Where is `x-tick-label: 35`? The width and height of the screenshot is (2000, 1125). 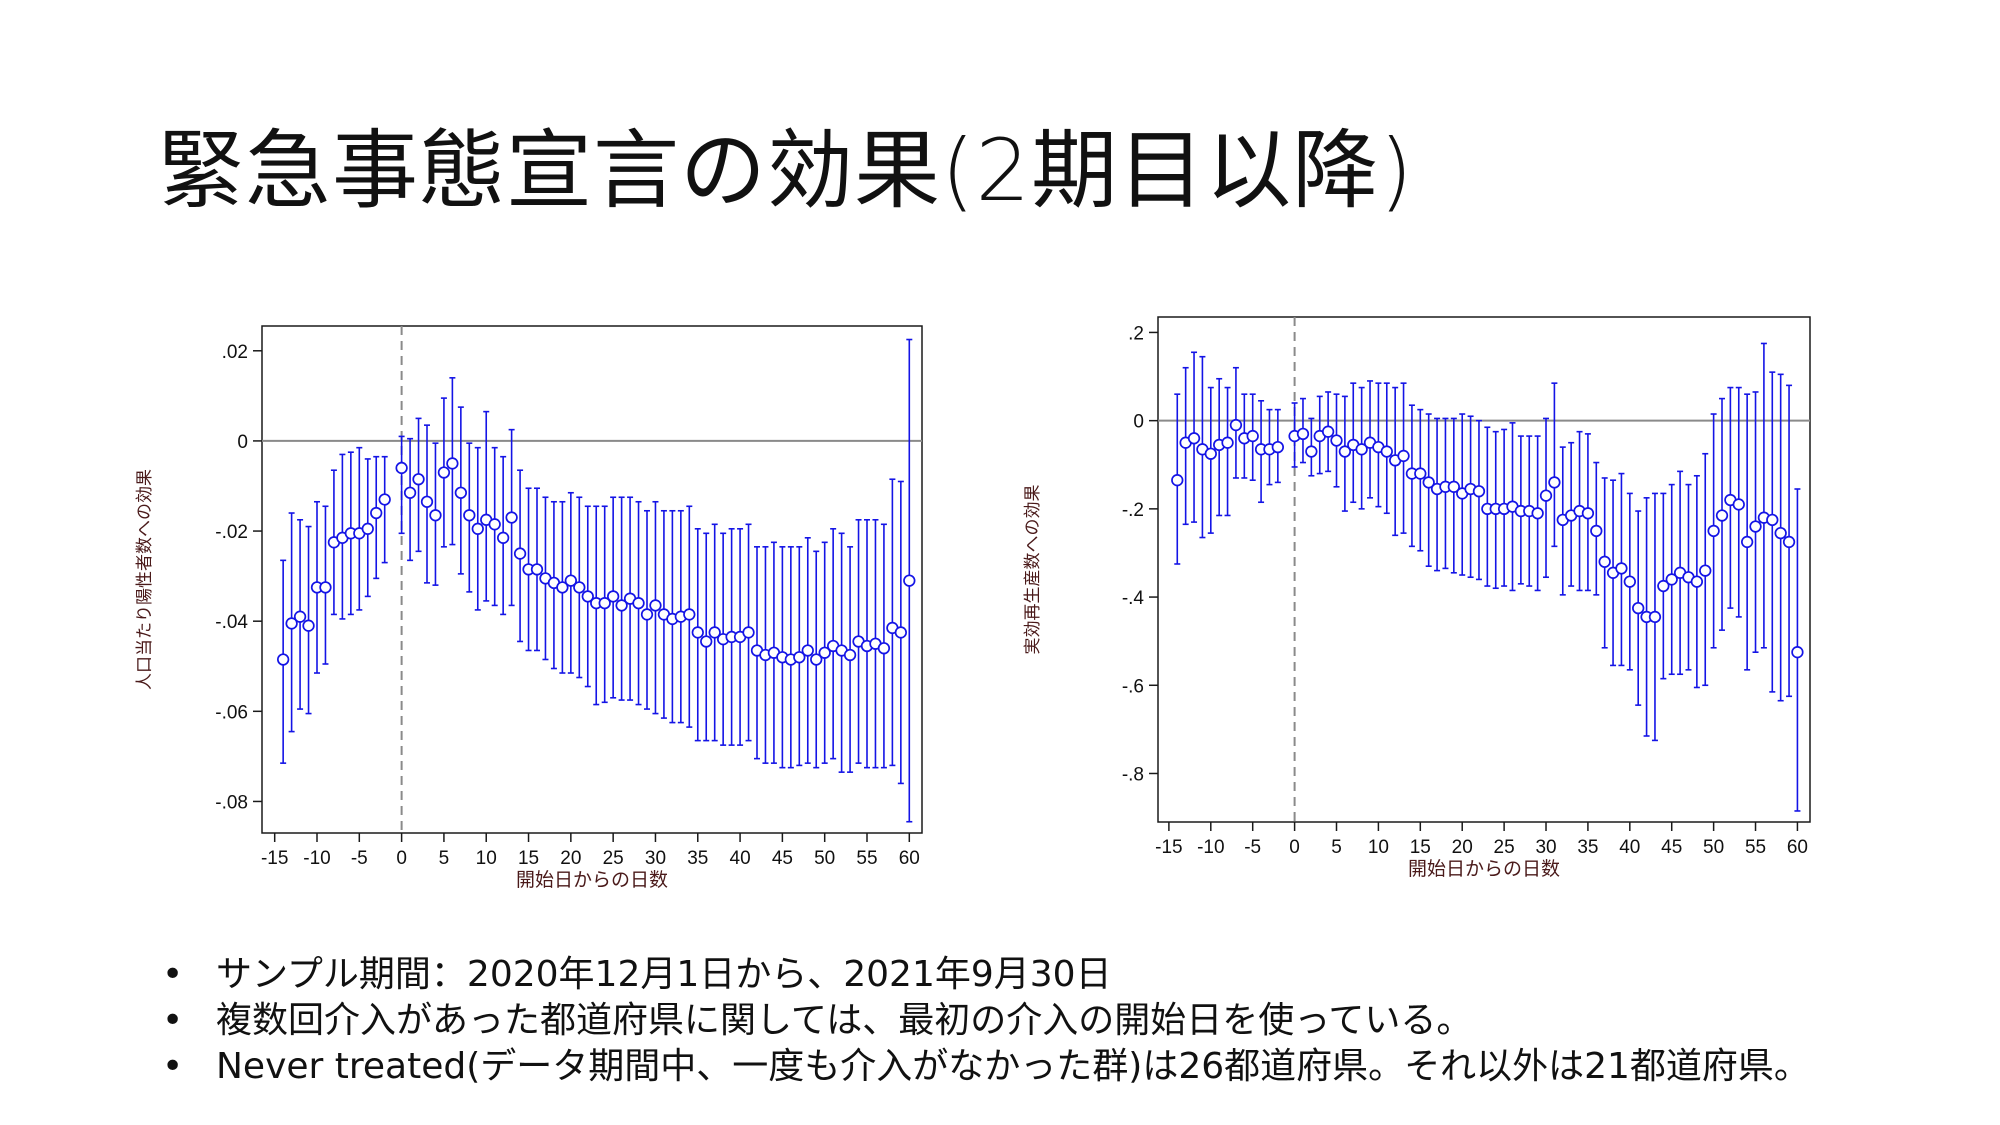 x-tick-label: 35 is located at coordinates (1587, 847).